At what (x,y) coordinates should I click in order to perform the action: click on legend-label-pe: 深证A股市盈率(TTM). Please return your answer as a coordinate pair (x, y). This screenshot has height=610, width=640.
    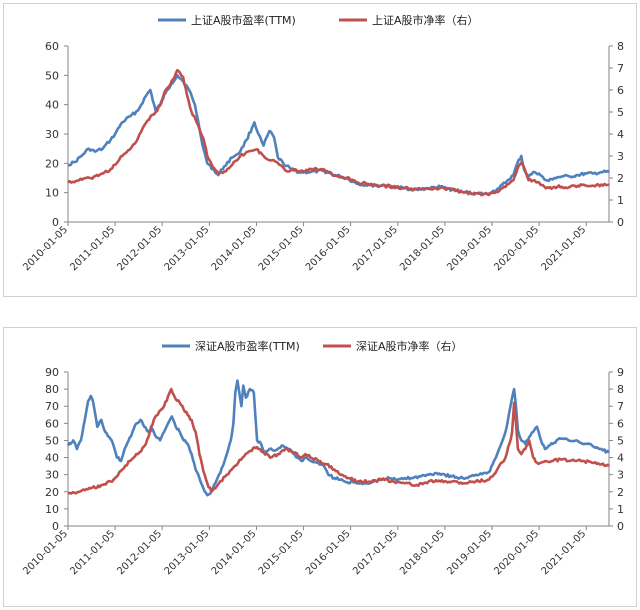
    Looking at the image, I should click on (247, 346).